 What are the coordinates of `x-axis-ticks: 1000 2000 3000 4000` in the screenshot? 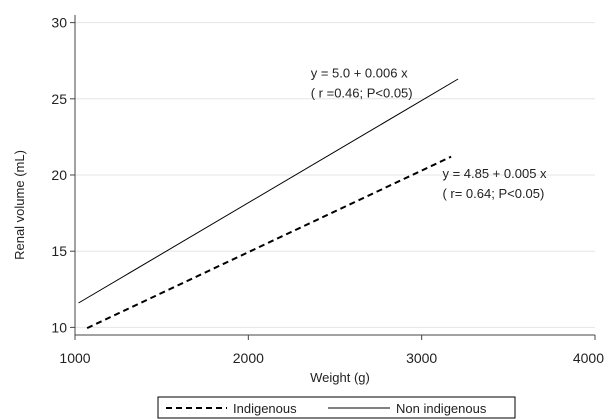 It's located at (331, 350).